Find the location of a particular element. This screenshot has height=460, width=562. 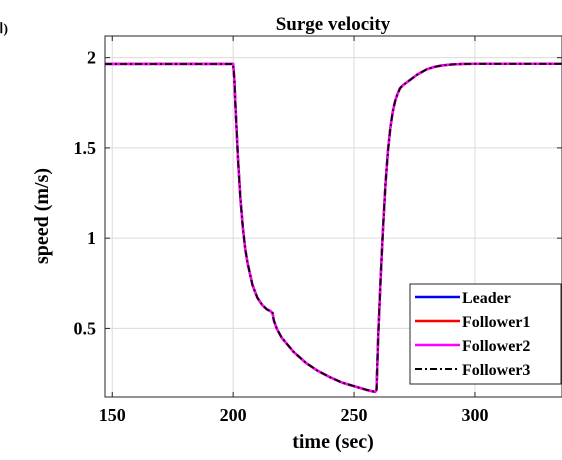

legend-label-follower2: Follower2 is located at coordinates (496, 346).